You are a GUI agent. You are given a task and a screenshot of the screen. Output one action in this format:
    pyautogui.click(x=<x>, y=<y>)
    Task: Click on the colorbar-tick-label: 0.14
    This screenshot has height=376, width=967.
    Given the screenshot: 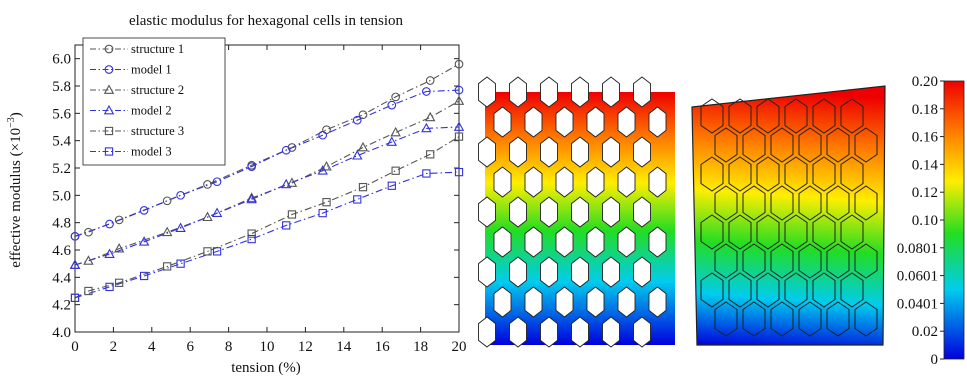 What is the action you would take?
    pyautogui.click(x=925, y=165)
    